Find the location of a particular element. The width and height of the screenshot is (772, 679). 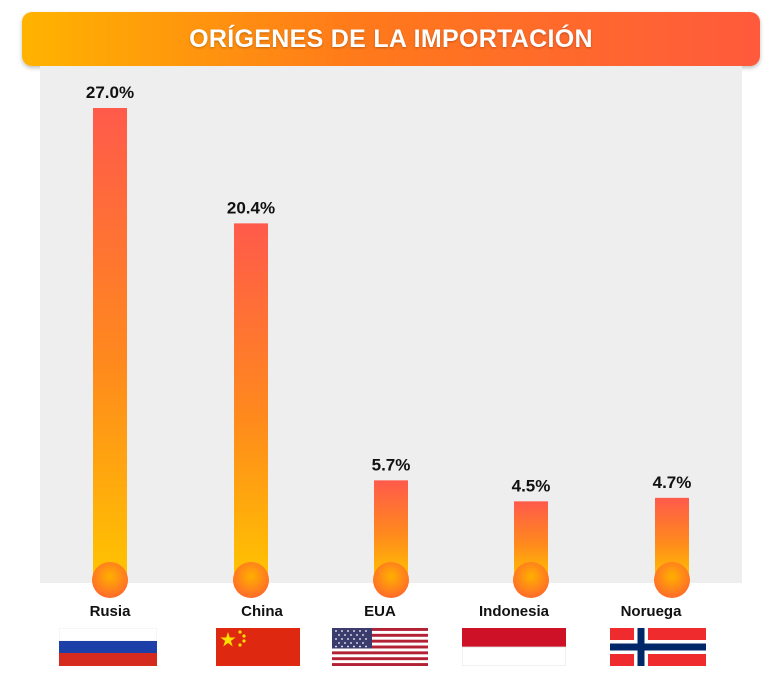

category-label-eua: EUA is located at coordinates (380, 611).